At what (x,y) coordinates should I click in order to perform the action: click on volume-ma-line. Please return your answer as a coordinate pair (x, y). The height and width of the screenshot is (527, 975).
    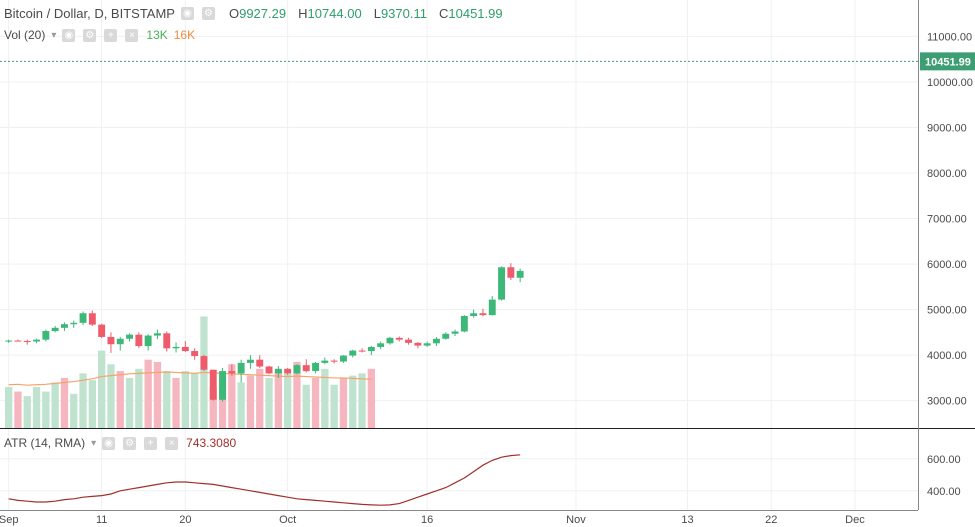
    Looking at the image, I should click on (190, 378).